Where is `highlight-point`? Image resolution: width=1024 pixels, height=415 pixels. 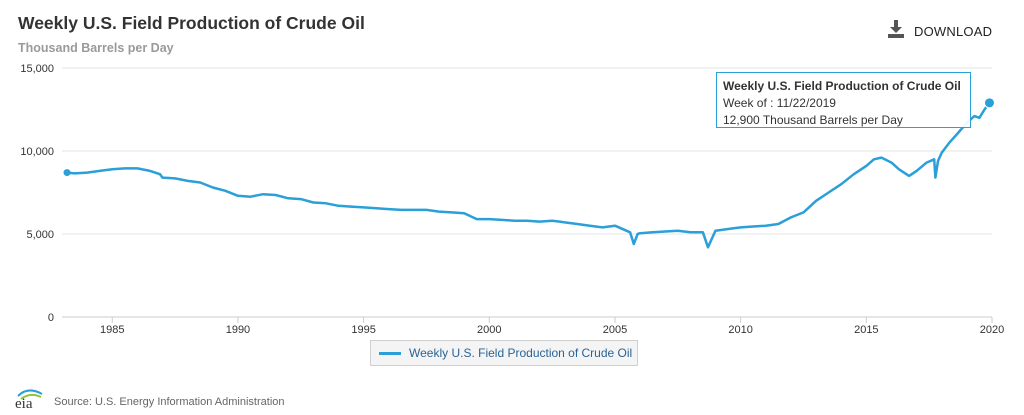
highlight-point is located at coordinates (989, 103).